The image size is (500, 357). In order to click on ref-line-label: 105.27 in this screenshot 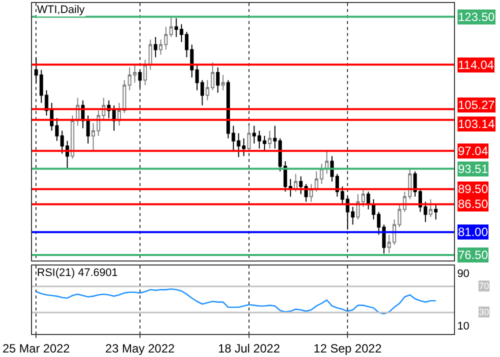, I will do `click(477, 105)`.